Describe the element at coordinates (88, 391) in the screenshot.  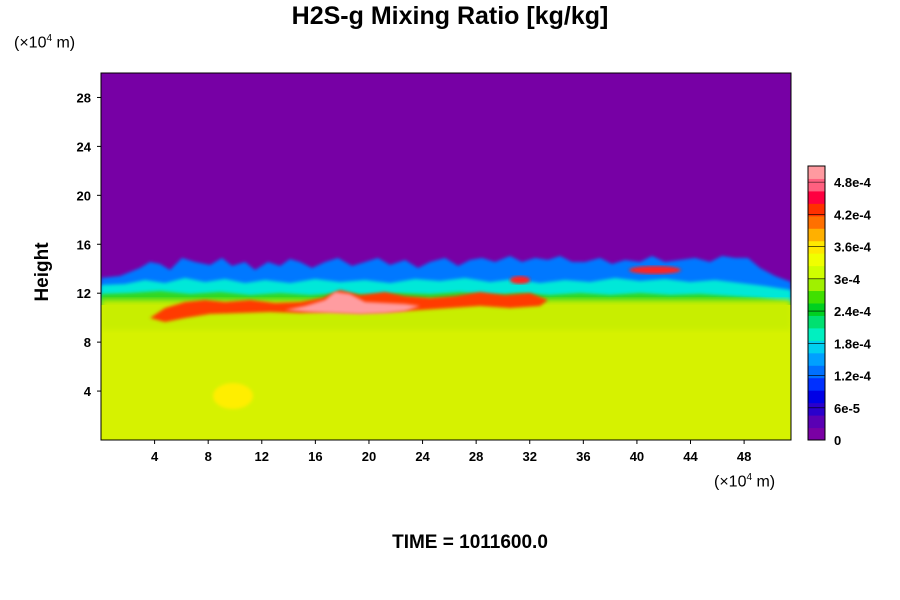
I see `y-tick-label: 4` at that location.